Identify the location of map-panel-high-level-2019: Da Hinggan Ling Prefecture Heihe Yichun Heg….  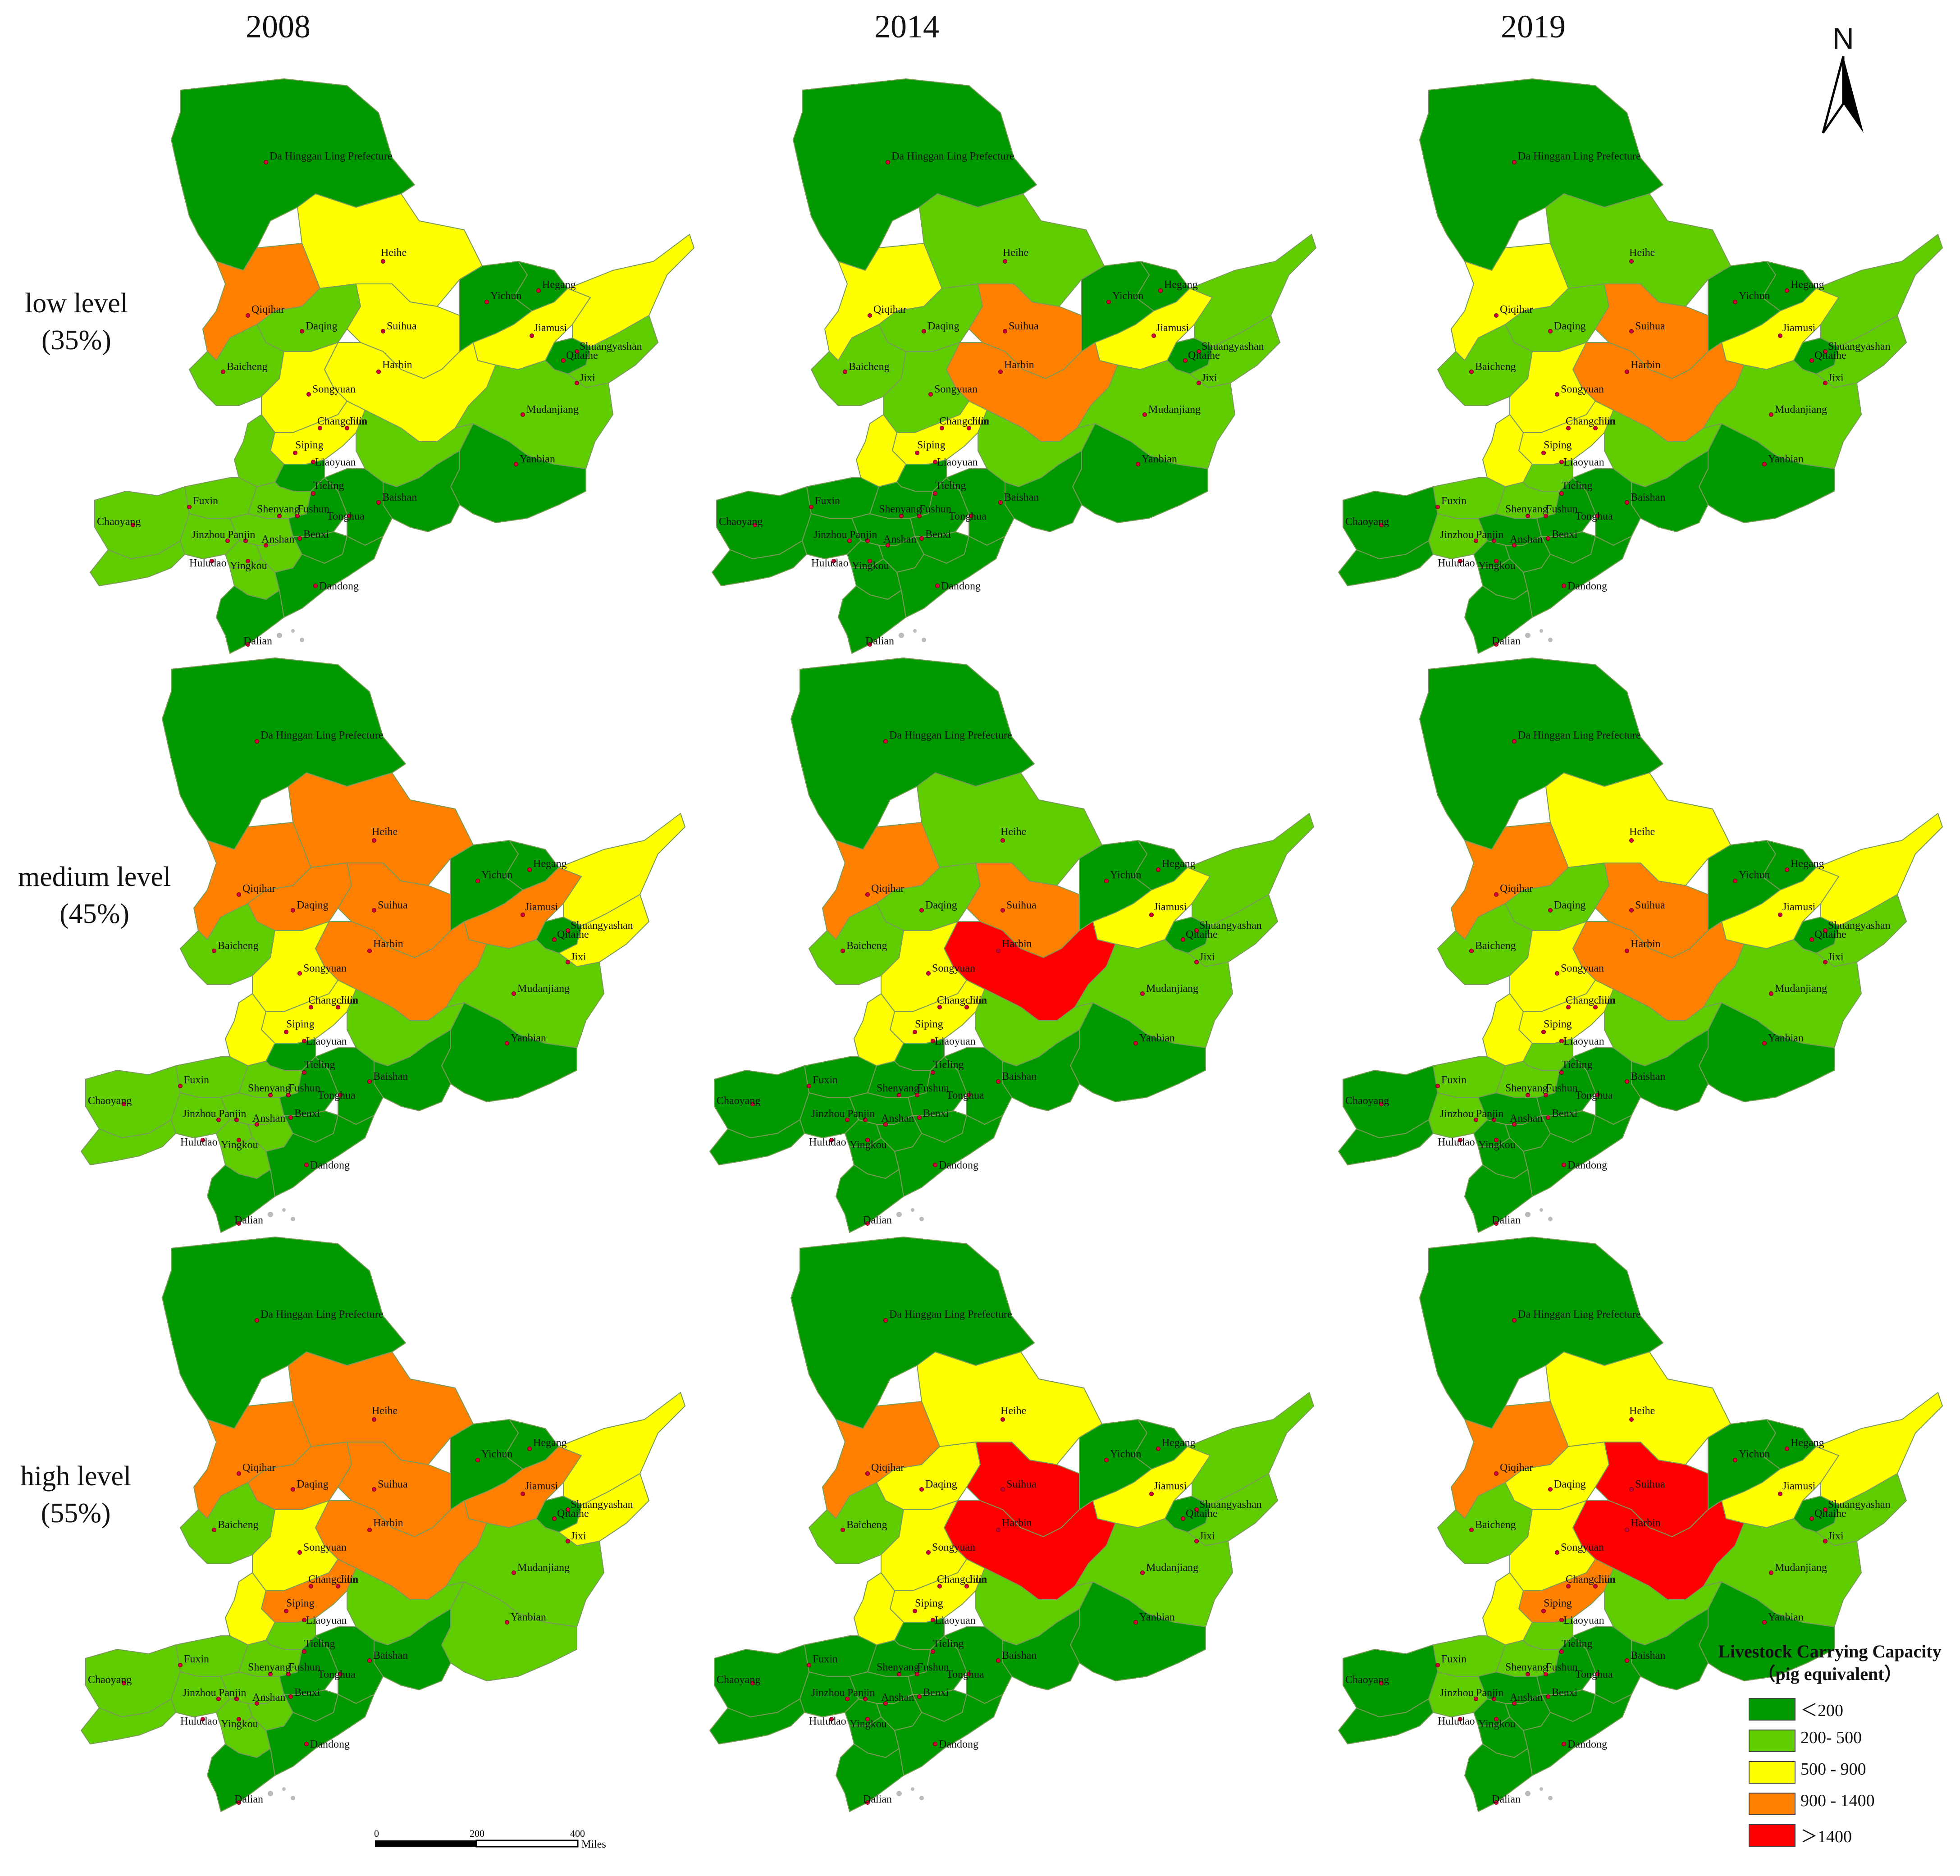
(1631, 1521).